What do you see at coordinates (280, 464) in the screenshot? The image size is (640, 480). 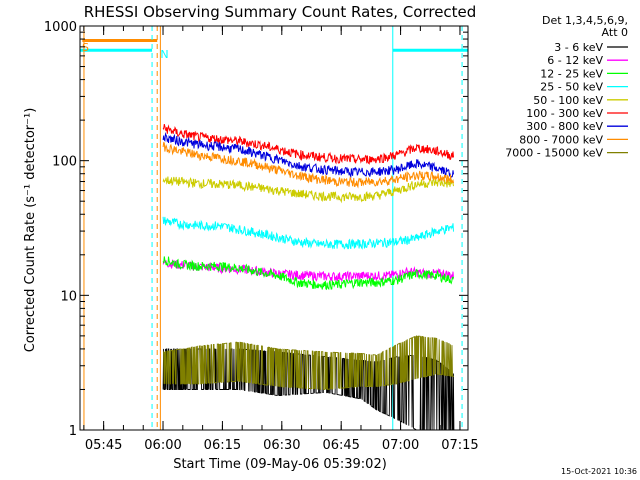 I see `x-axis-label: Start Time (09-May-06 05:39:02)` at bounding box center [280, 464].